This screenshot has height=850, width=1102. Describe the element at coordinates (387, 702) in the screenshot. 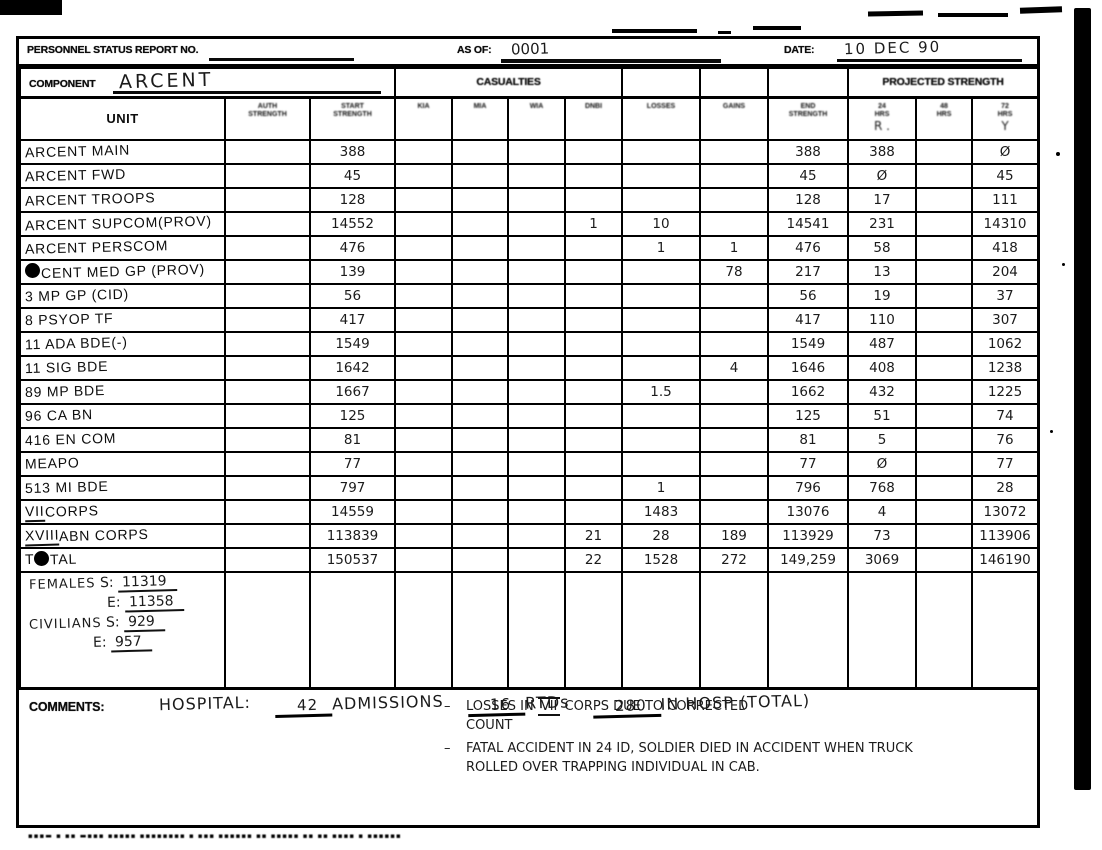

I see `admissions-label: ADMISSIONS` at that location.